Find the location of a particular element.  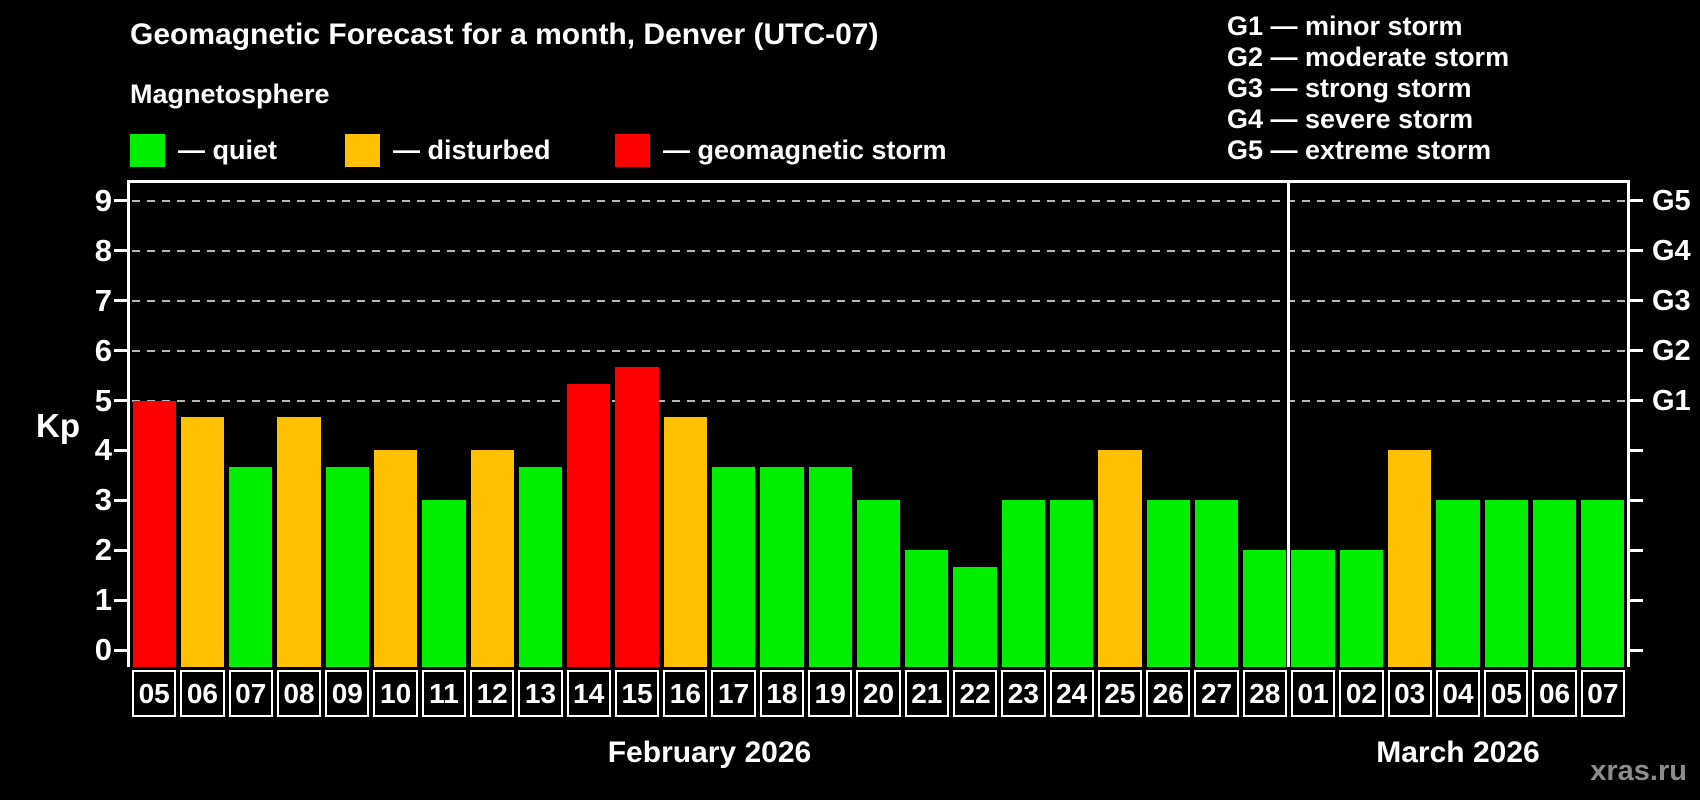

legend-item-storm: — geomagnetic storm is located at coordinates (781, 150).